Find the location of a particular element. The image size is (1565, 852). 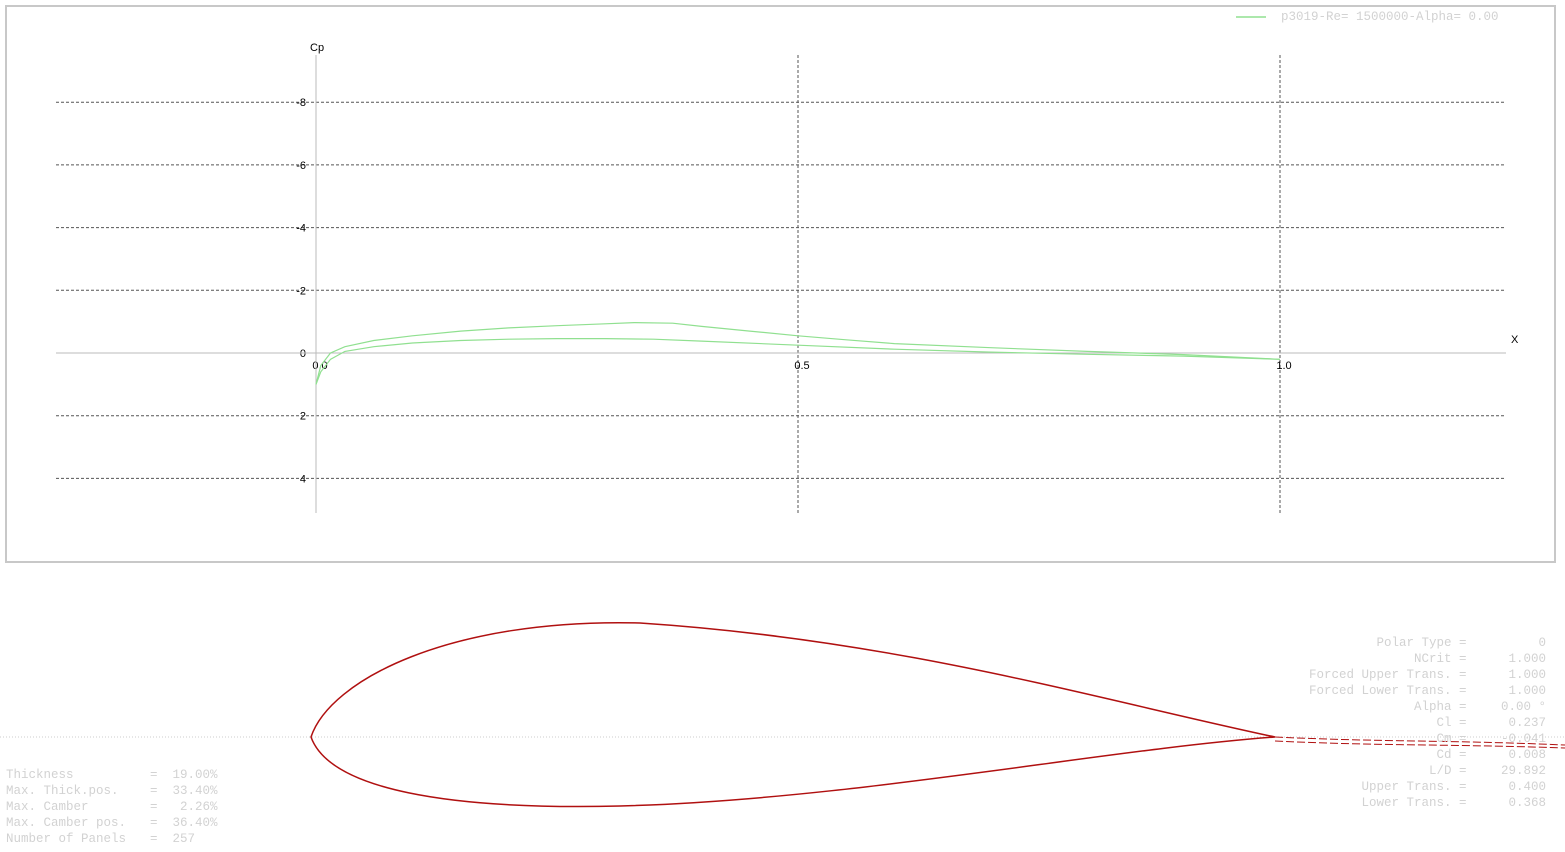

foil-info-row: Max. Camber pos. = 36.40% is located at coordinates (112, 823).